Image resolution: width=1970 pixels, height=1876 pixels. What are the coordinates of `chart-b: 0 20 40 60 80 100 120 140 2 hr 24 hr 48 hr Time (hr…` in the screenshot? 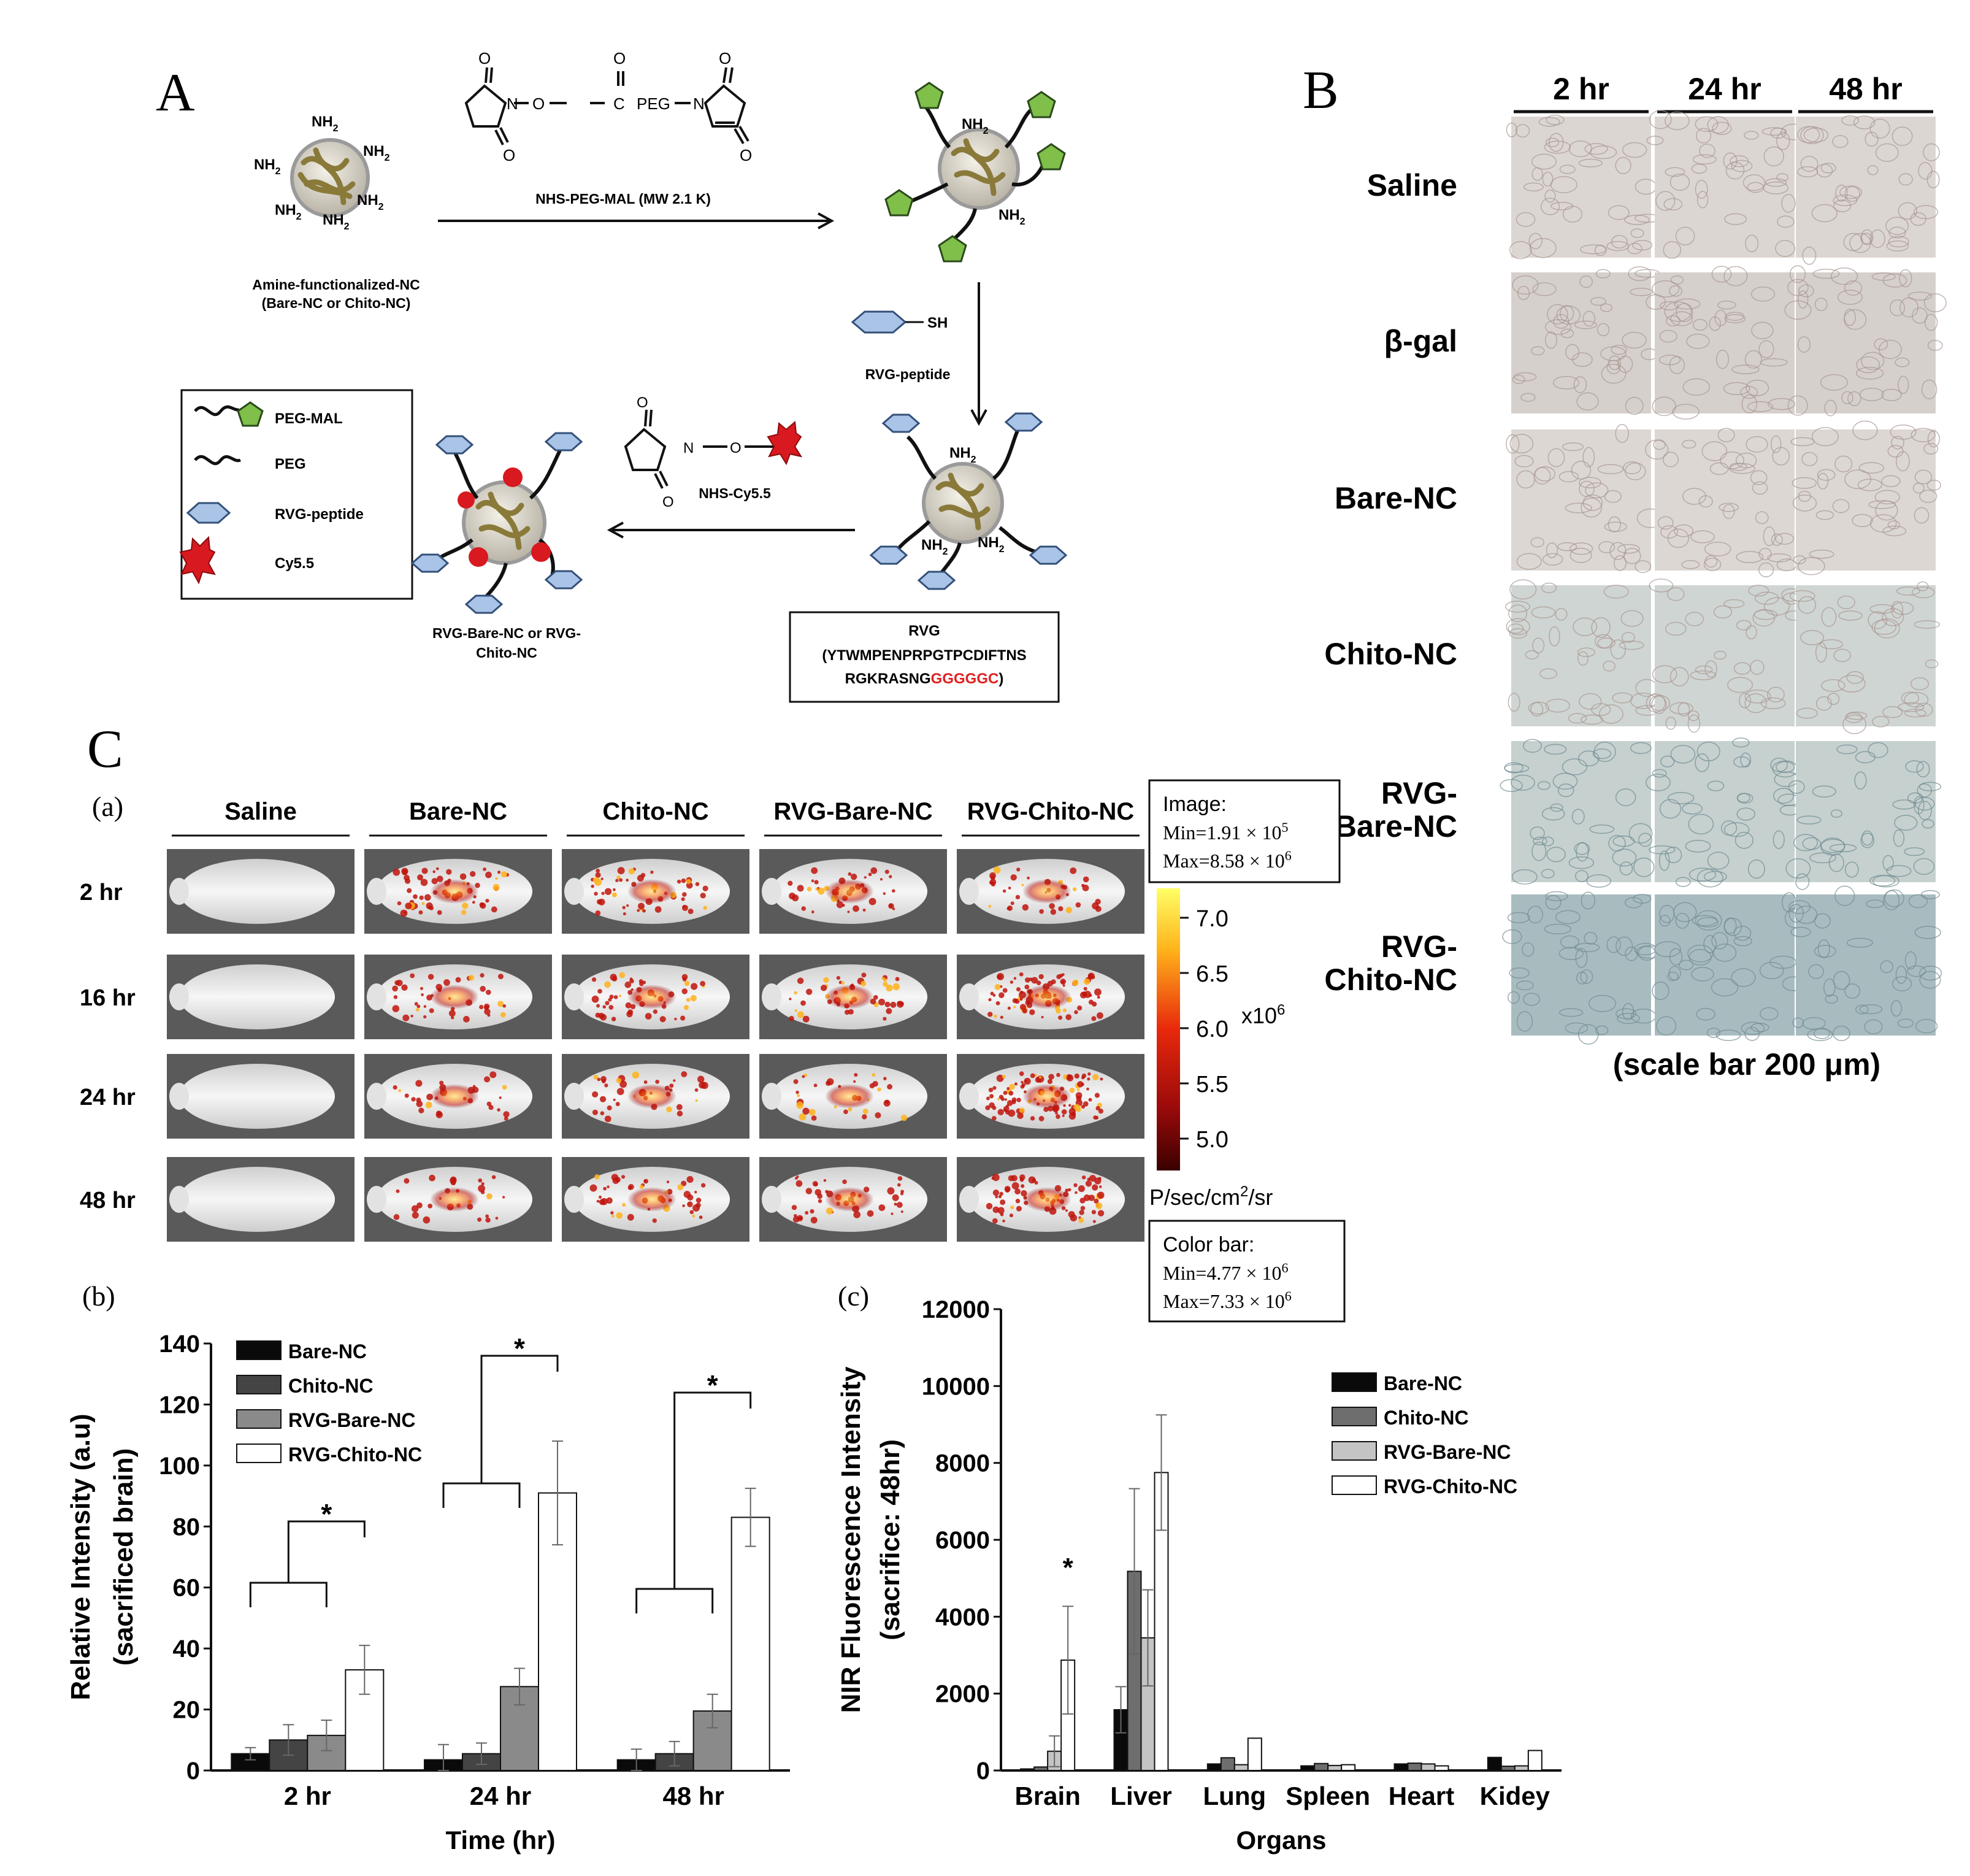 It's located at (428, 1593).